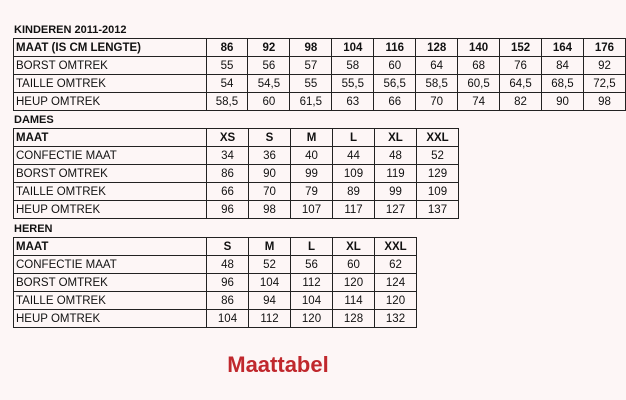 The width and height of the screenshot is (626, 400). I want to click on table-cell: 92, so click(269, 47).